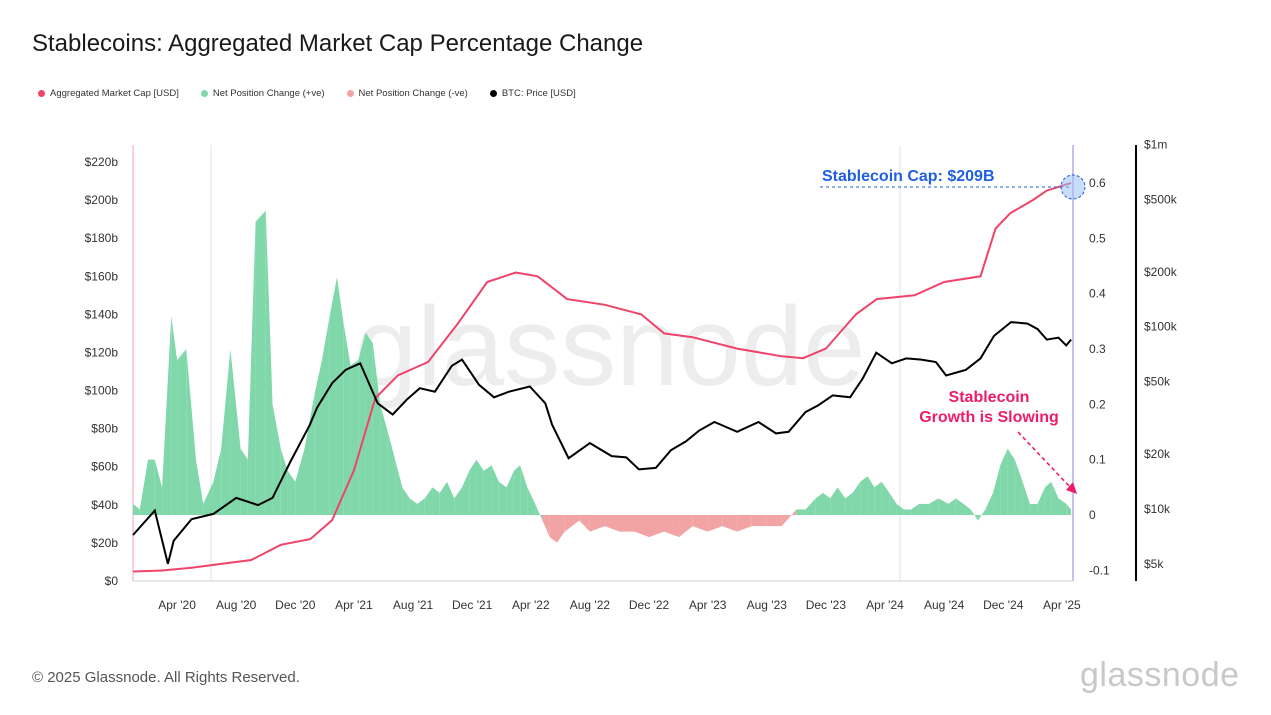  What do you see at coordinates (204, 93) in the screenshot?
I see `legend-dot-positive-change` at bounding box center [204, 93].